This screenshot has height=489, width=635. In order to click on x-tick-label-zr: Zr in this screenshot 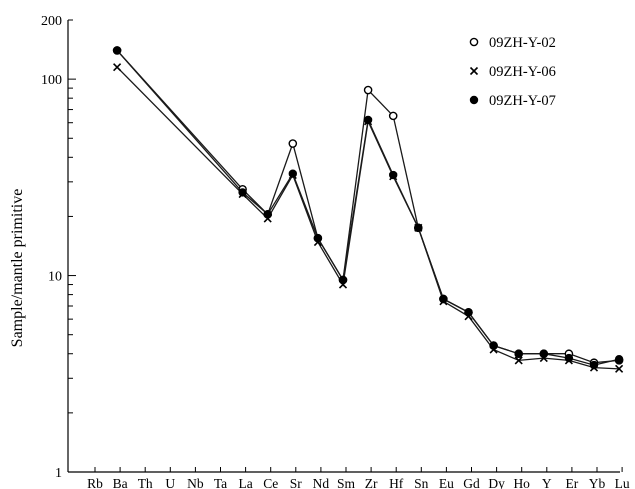, I will do `click(371, 482)`.